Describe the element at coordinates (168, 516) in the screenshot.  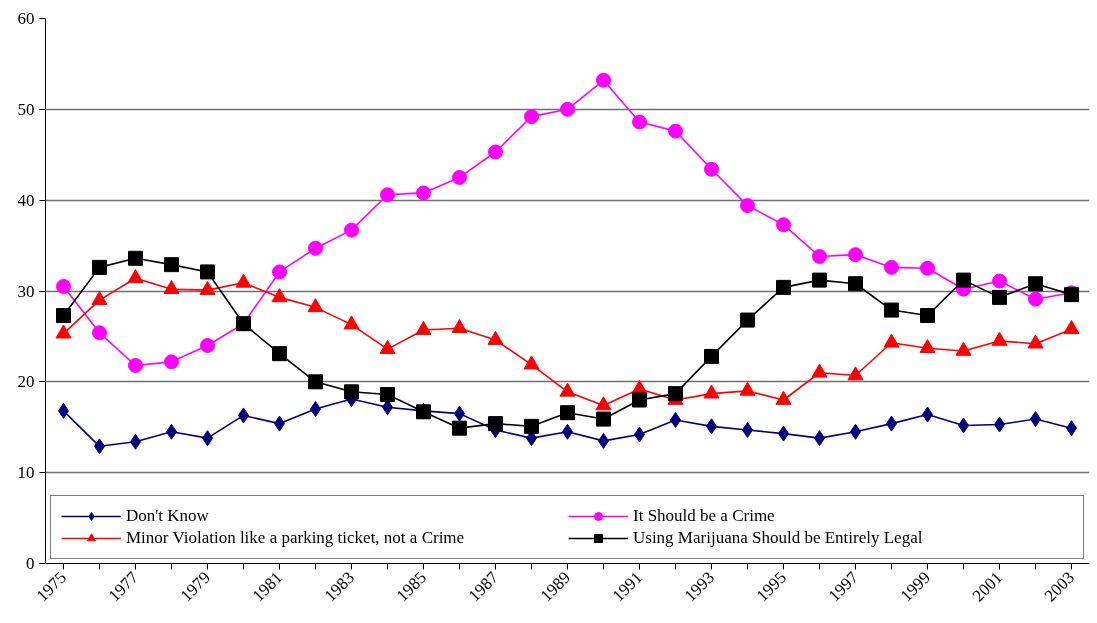
I see `legend-label: Don't Know` at that location.